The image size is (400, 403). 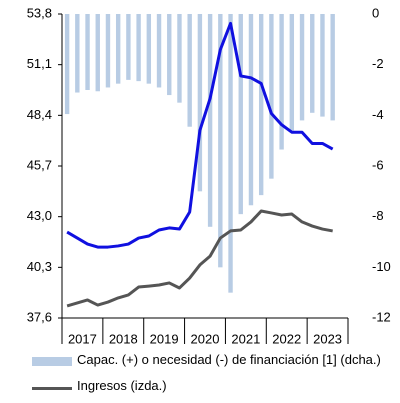 What do you see at coordinates (378, 63) in the screenshot?
I see `y2-tick-label: -2` at bounding box center [378, 63].